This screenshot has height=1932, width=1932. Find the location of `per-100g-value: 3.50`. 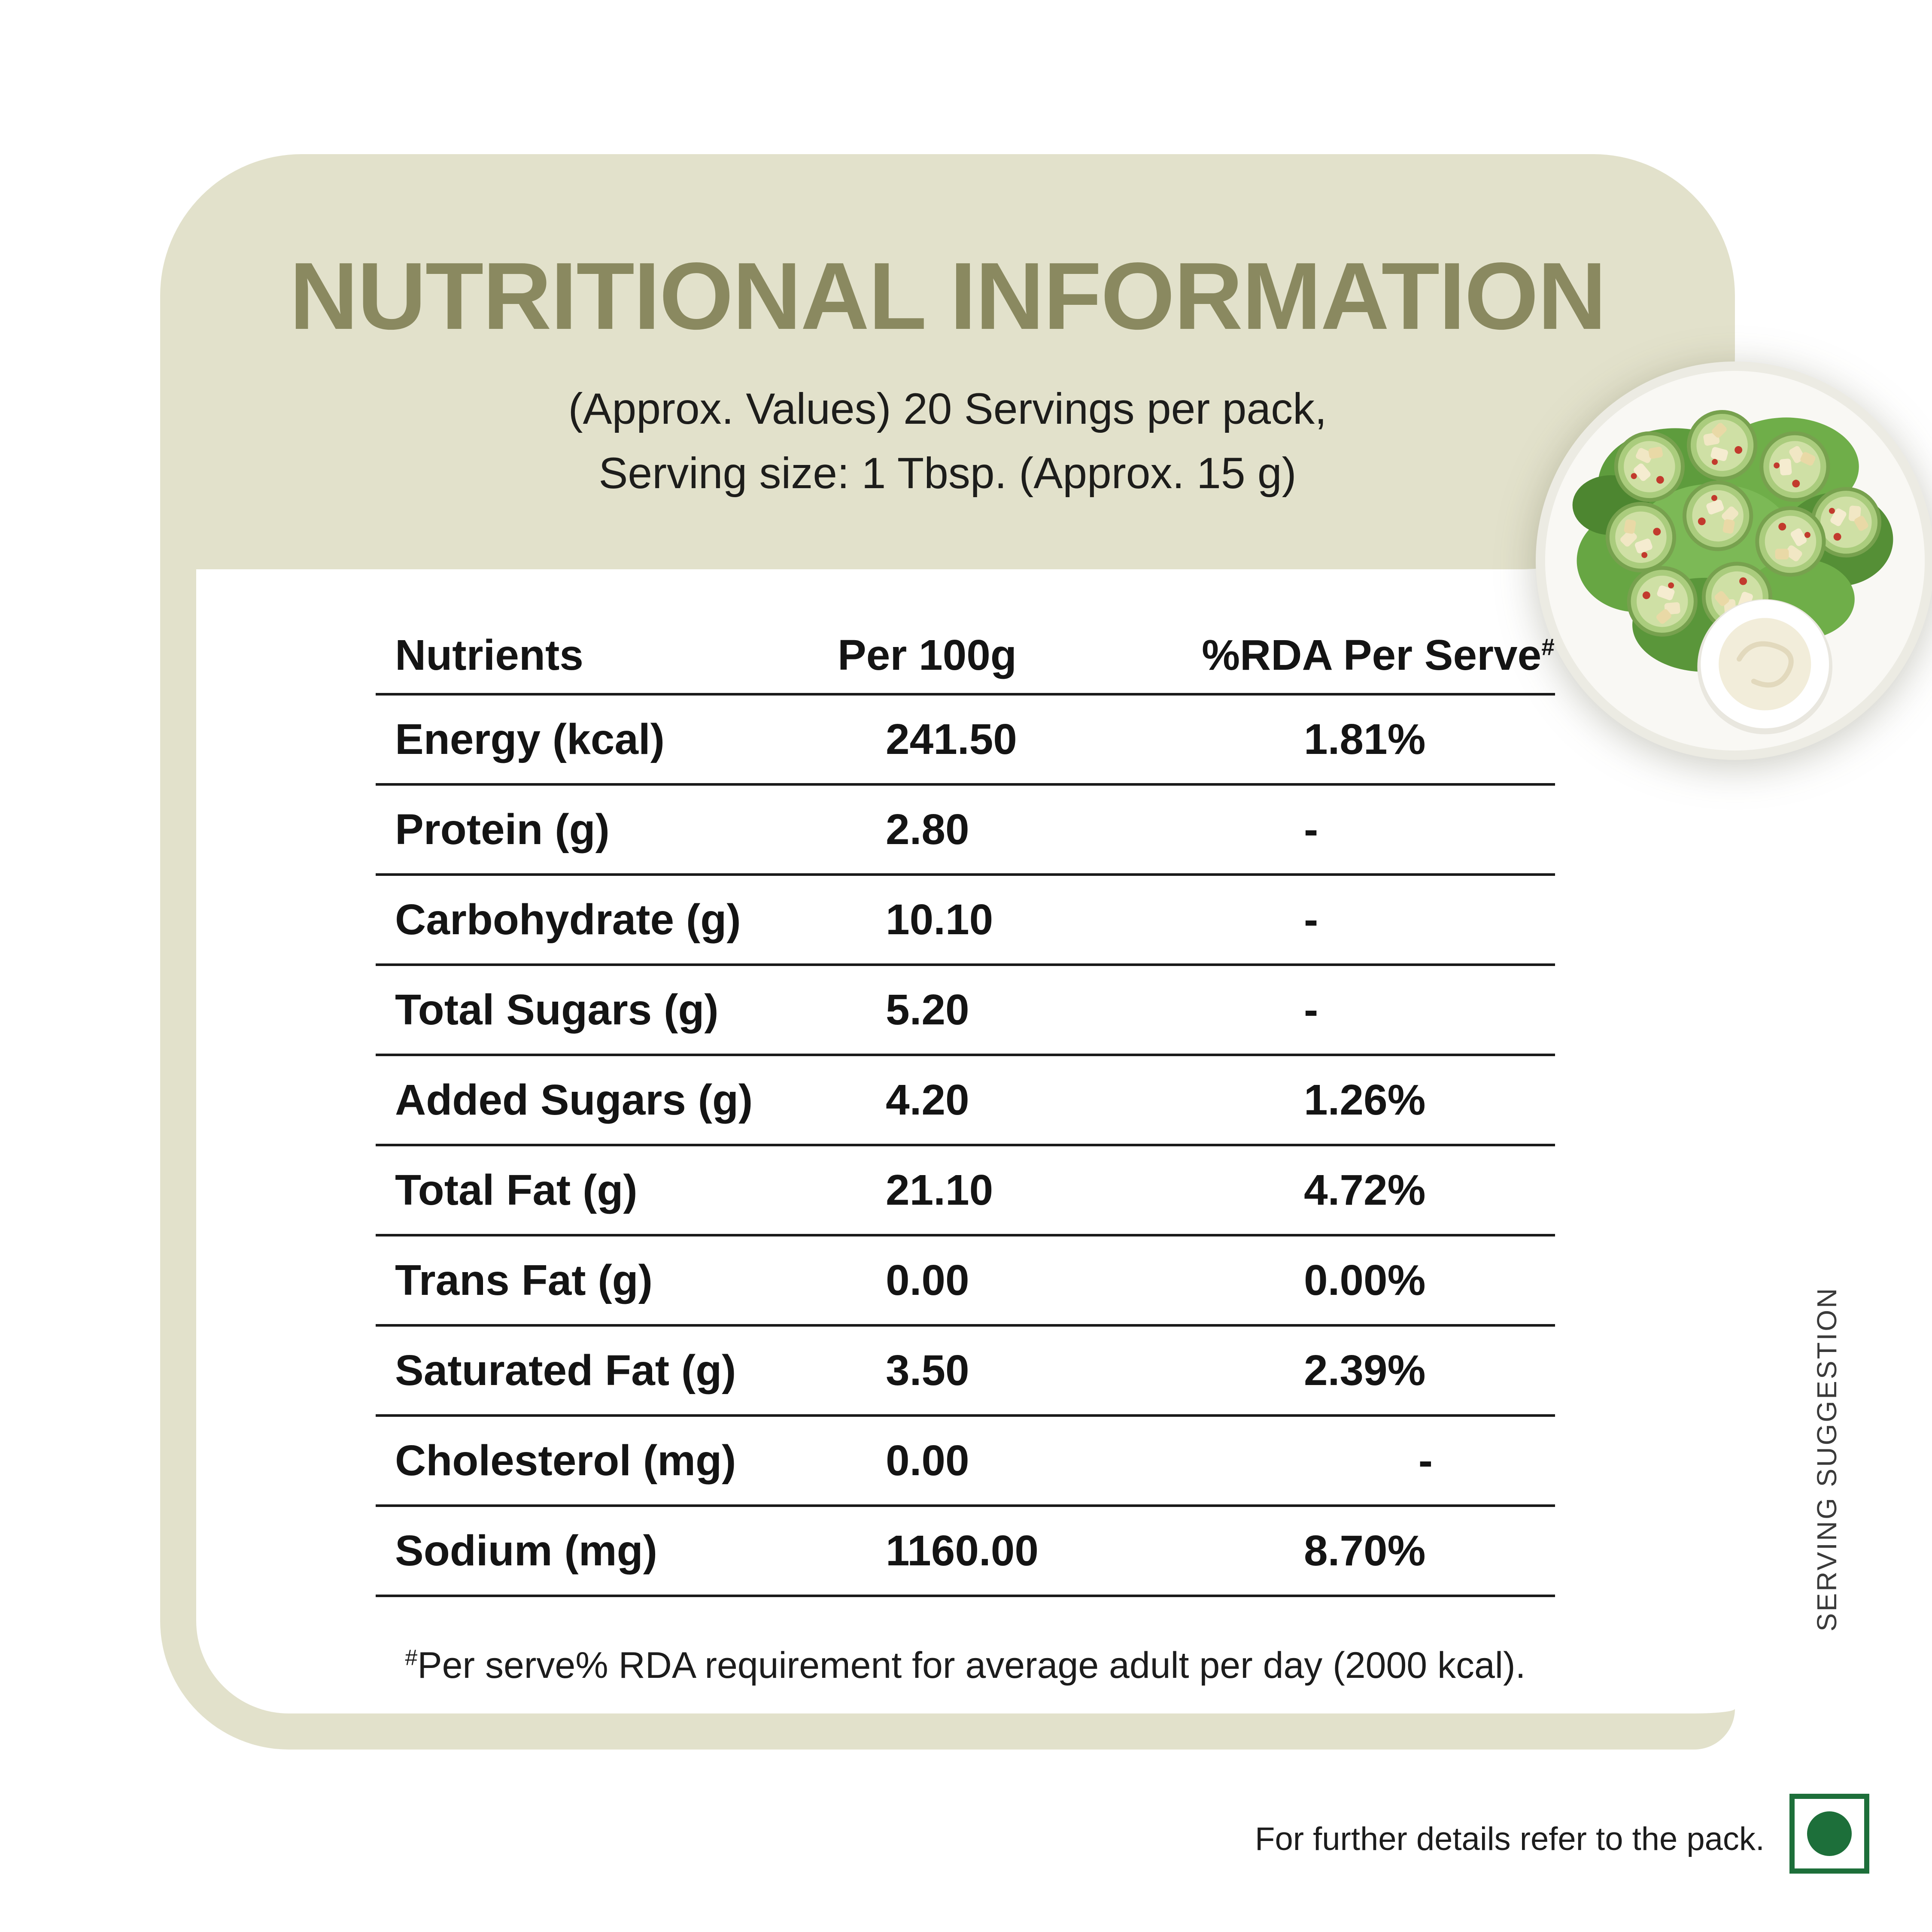

per-100g-value: 3.50 is located at coordinates (928, 1370).